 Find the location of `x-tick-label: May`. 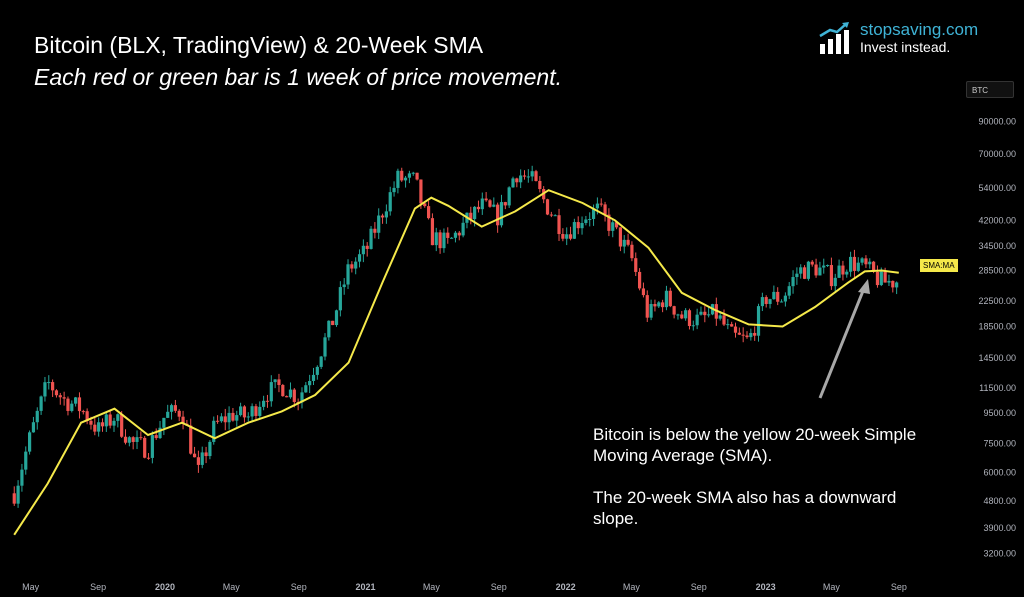

x-tick-label: May is located at coordinates (432, 587).